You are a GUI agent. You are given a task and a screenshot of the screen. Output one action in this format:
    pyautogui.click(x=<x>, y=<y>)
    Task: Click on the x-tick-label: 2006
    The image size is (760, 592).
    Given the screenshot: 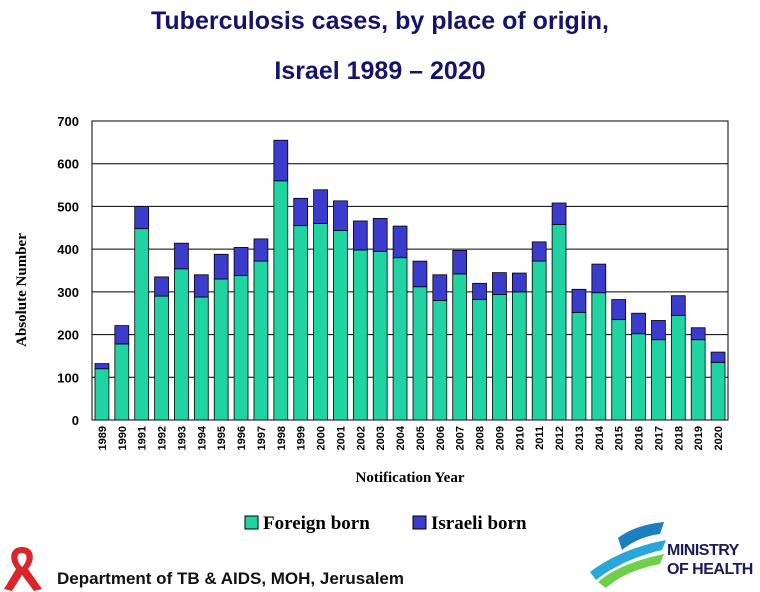 What is the action you would take?
    pyautogui.click(x=441, y=438)
    